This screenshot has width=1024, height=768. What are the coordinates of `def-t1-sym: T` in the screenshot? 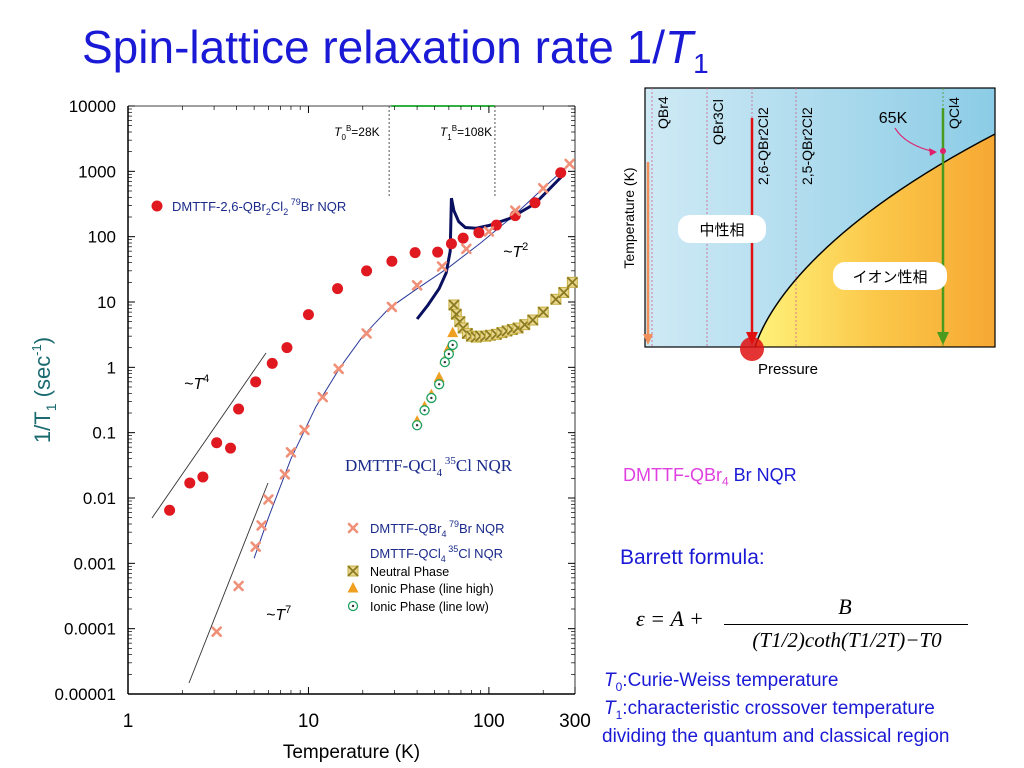 It's located at (610, 708).